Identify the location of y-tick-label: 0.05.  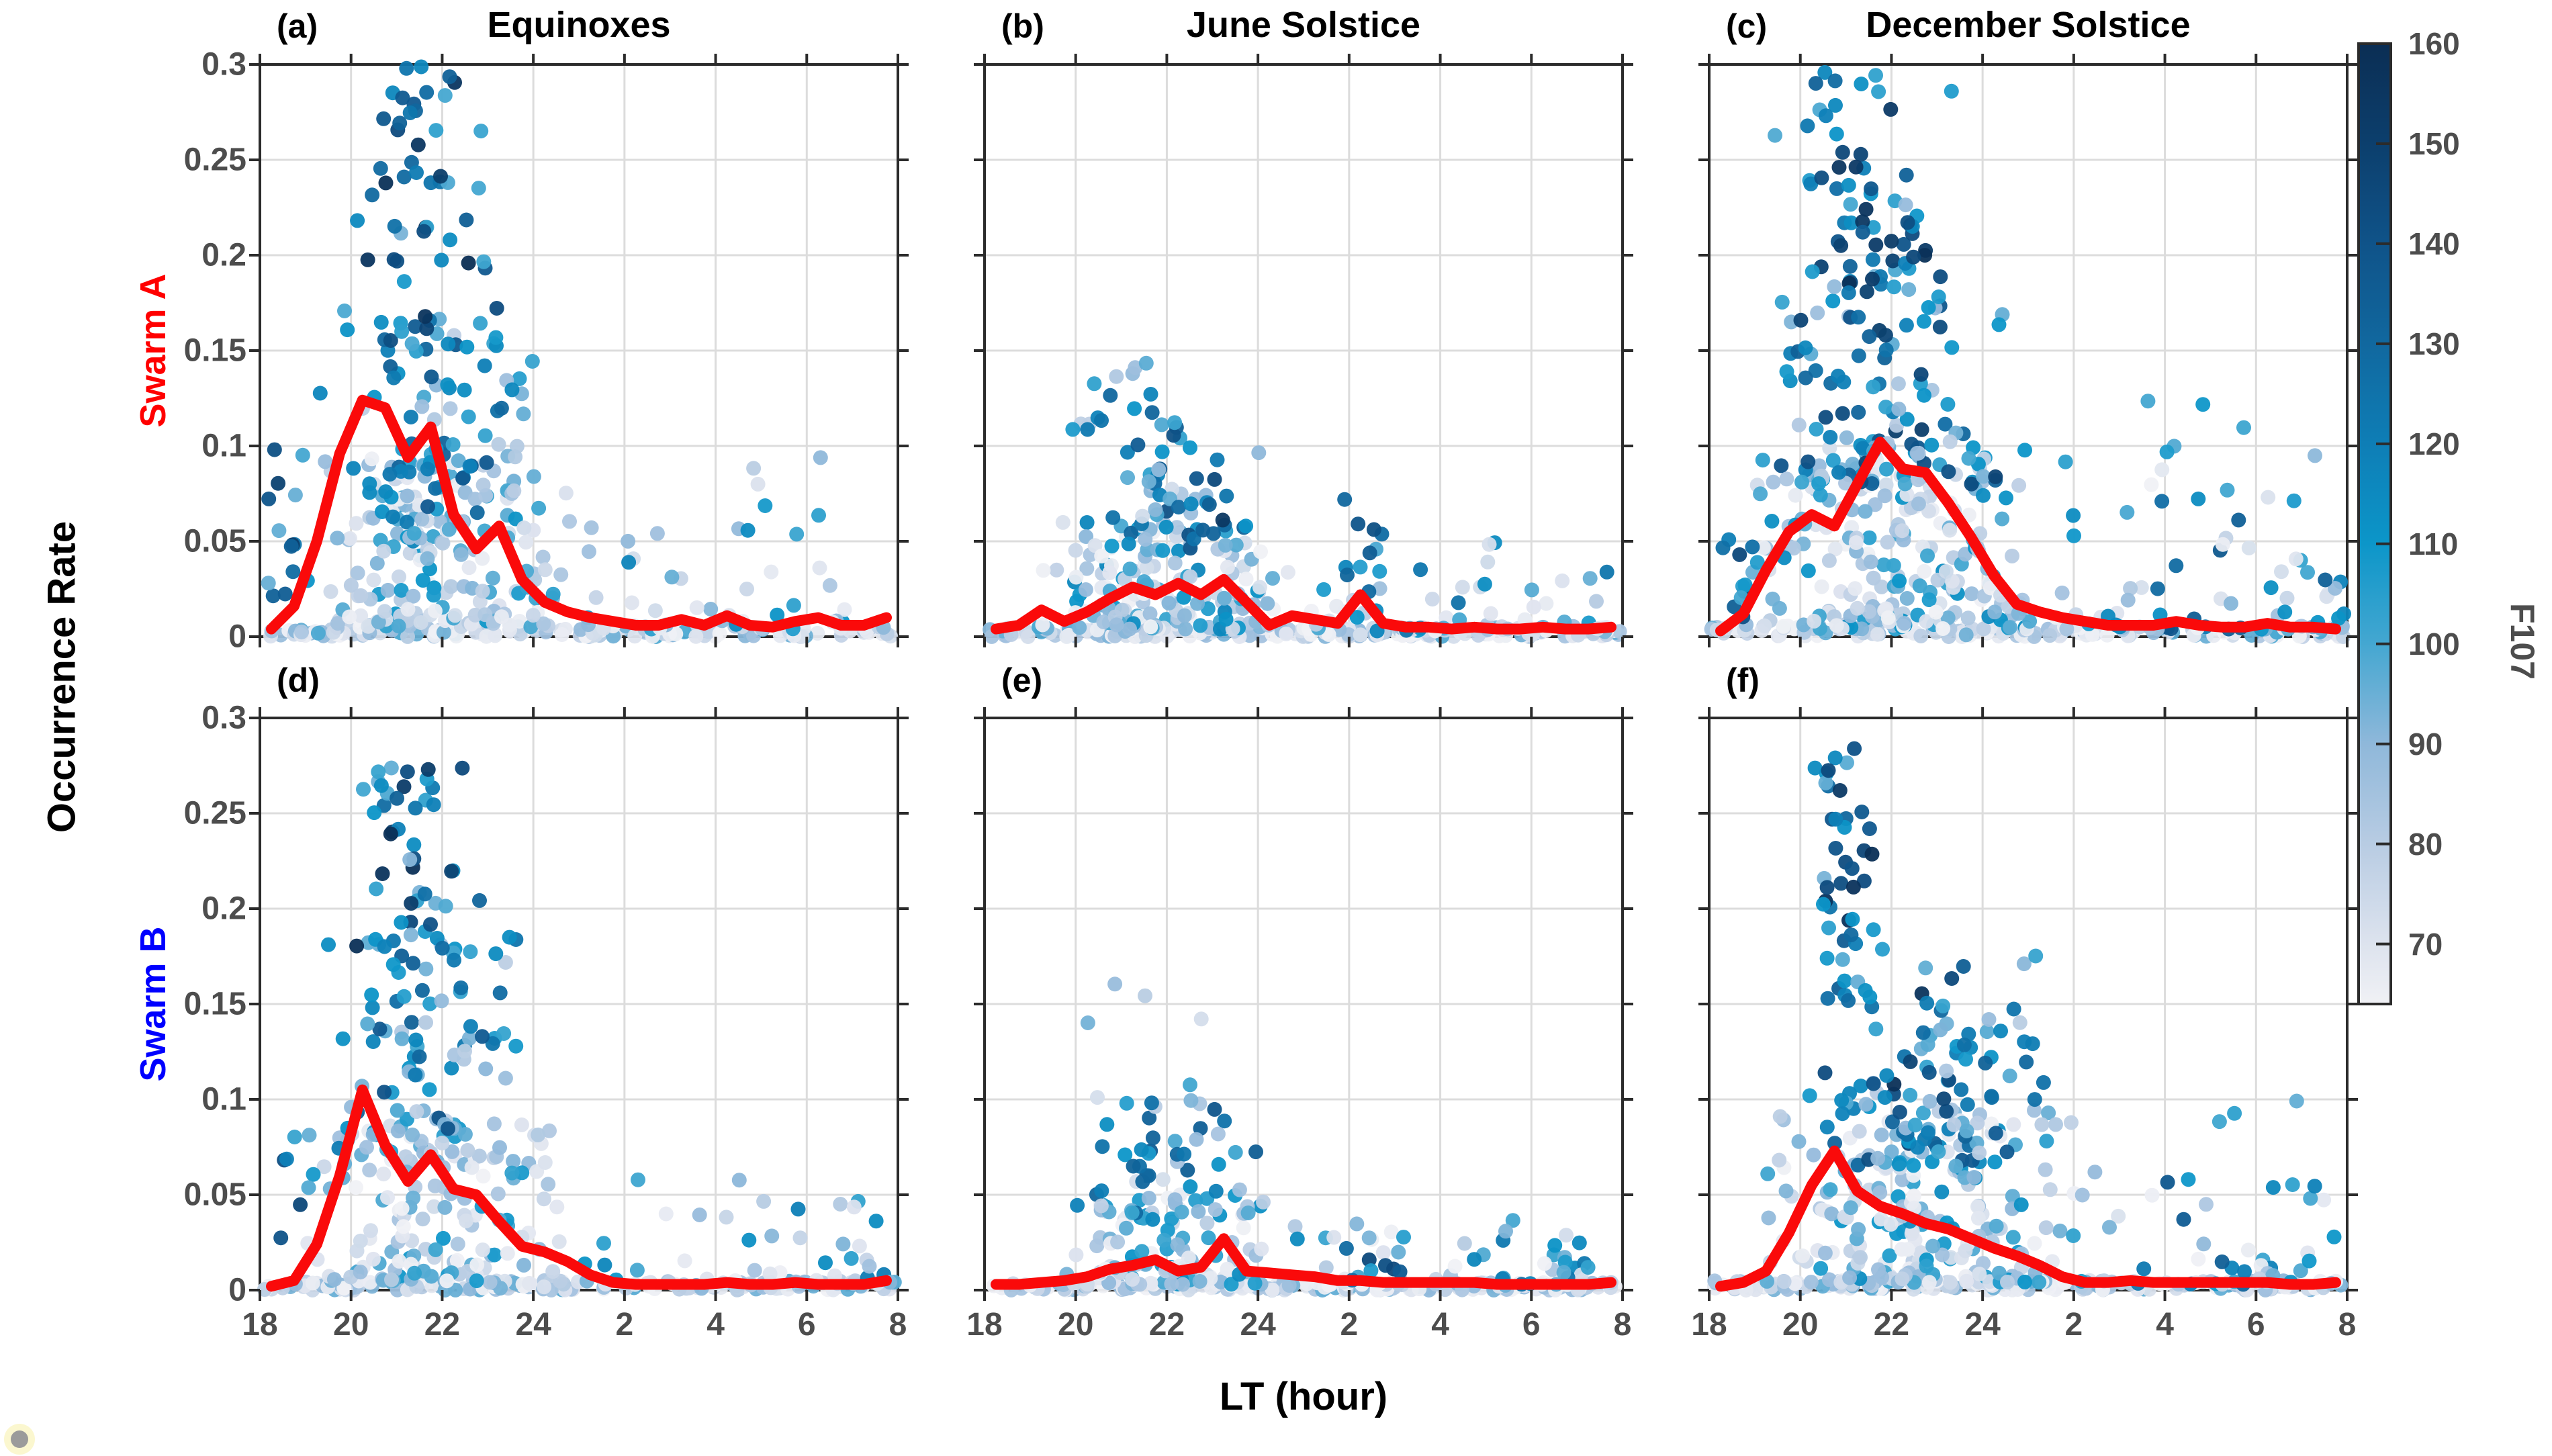
(215, 541).